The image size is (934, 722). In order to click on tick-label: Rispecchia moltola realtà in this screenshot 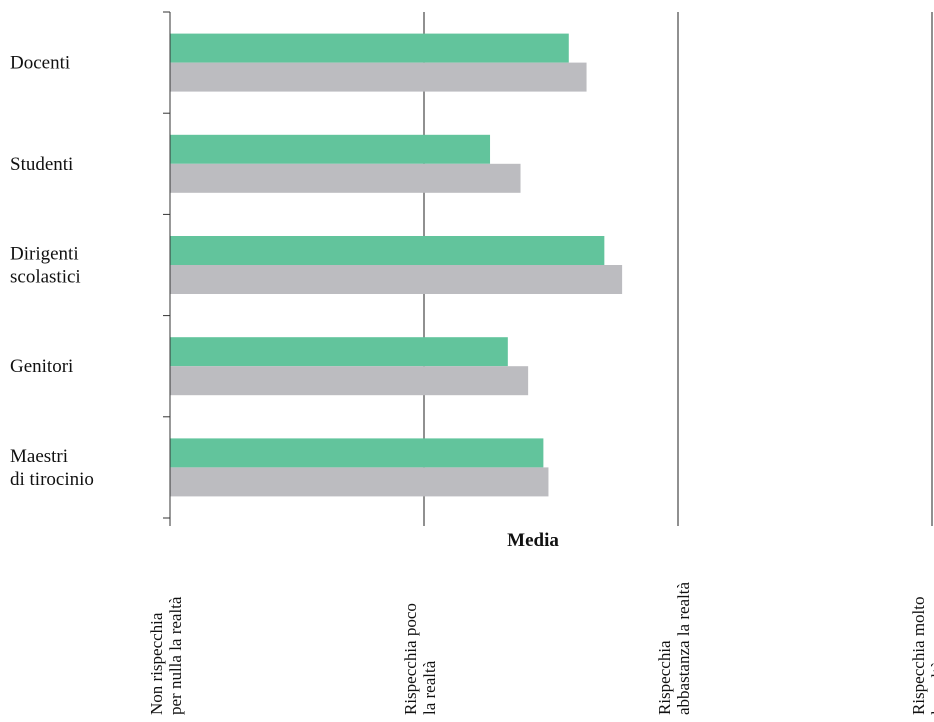, I will do `click(921, 655)`.